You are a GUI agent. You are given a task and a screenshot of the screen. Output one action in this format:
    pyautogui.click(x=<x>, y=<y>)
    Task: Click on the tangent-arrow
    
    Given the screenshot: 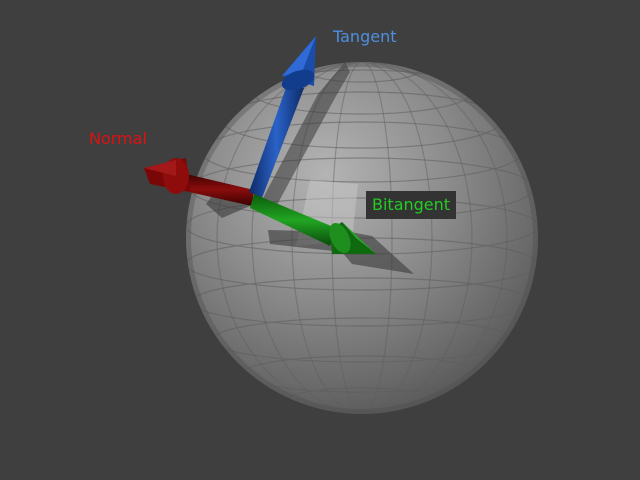 What is the action you would take?
    pyautogui.click(x=282, y=117)
    